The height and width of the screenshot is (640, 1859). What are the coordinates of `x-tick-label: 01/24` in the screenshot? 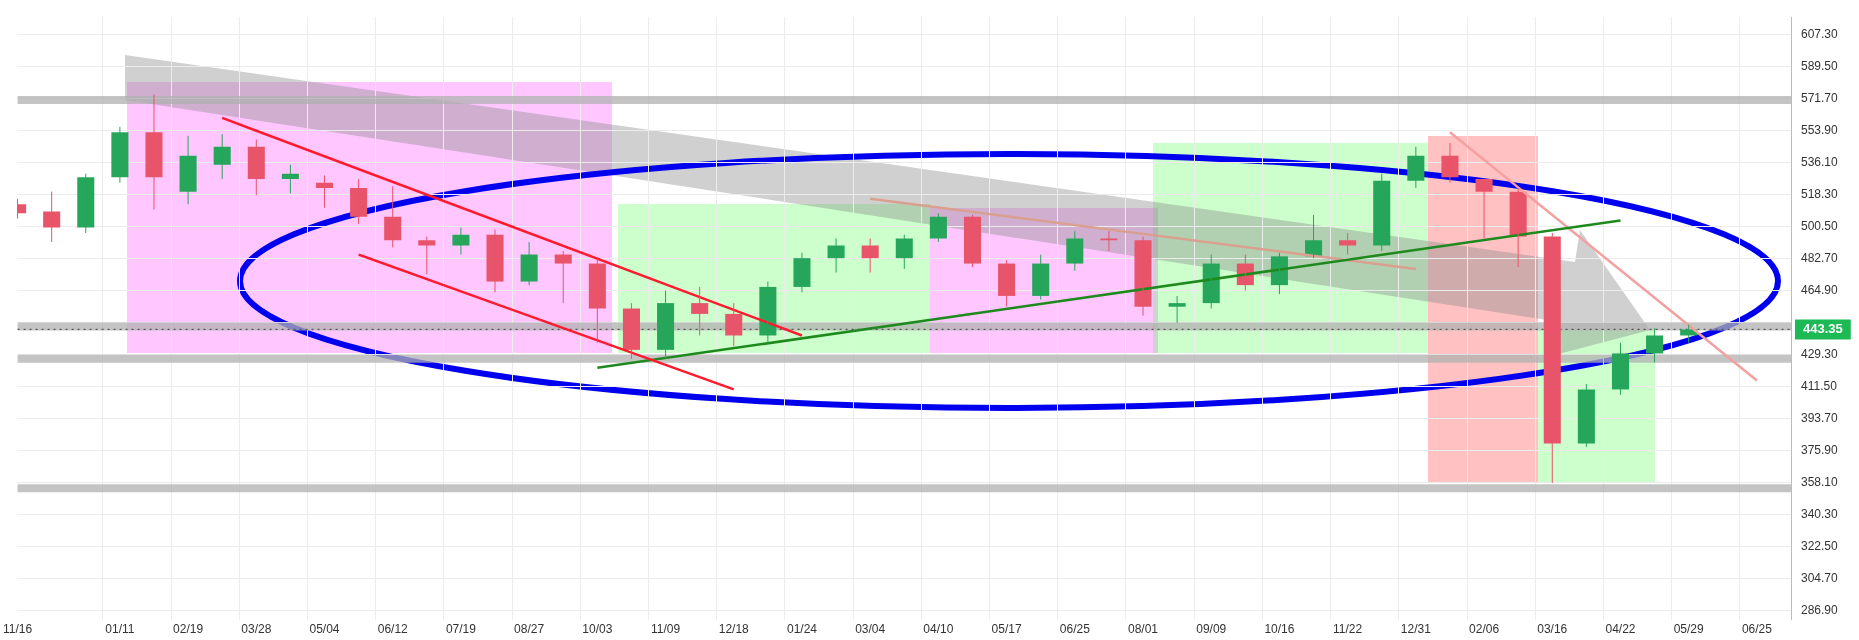 It's located at (802, 629).